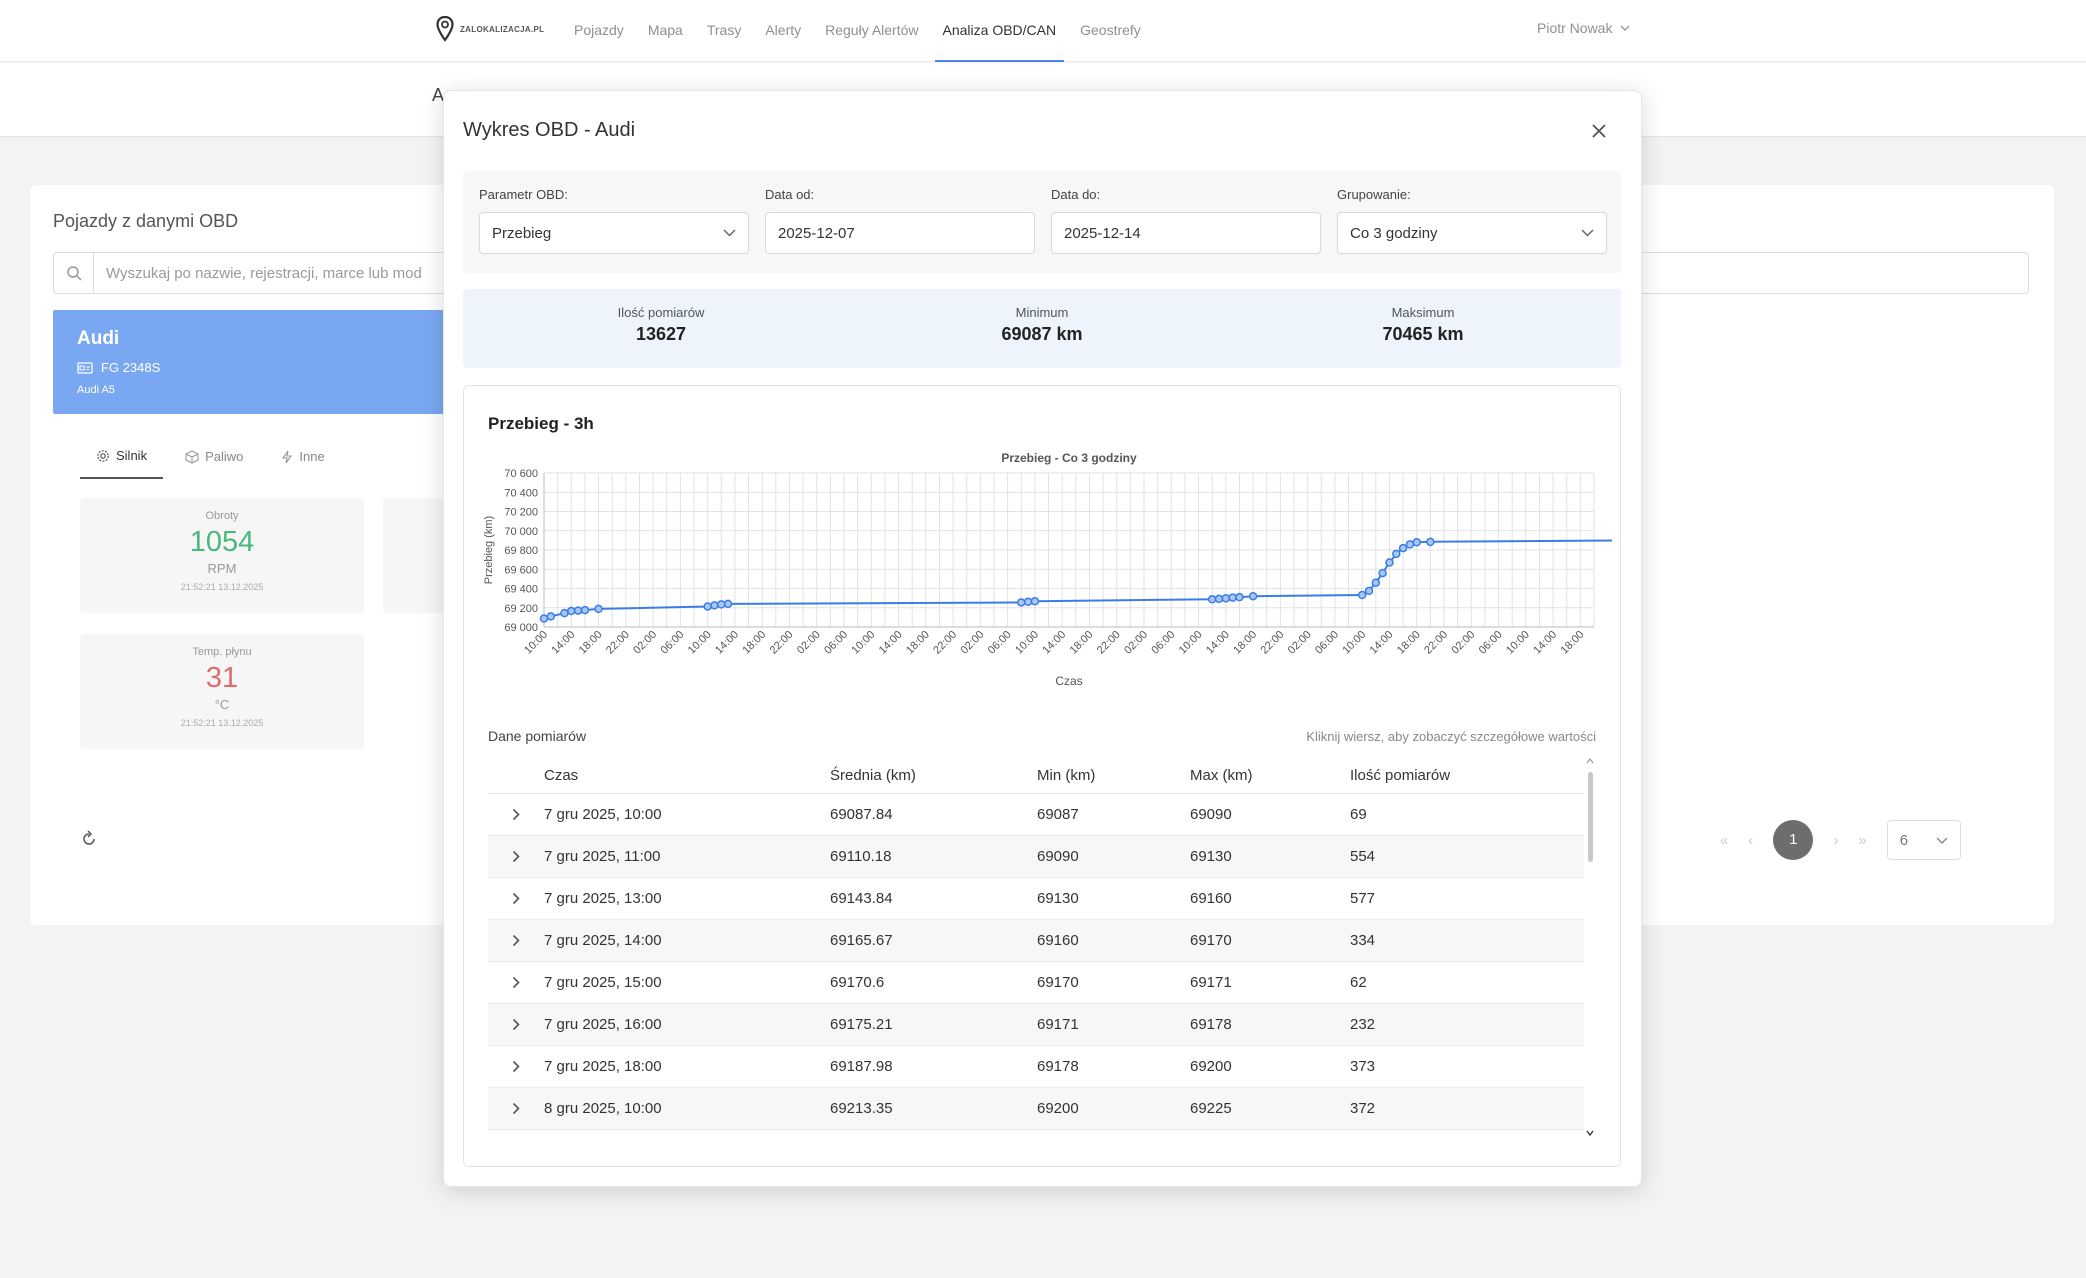 The image size is (2086, 1278). I want to click on table-row: 7 gru 2025, 16:00 69175.21 69171 69178 232, so click(1036, 1025).